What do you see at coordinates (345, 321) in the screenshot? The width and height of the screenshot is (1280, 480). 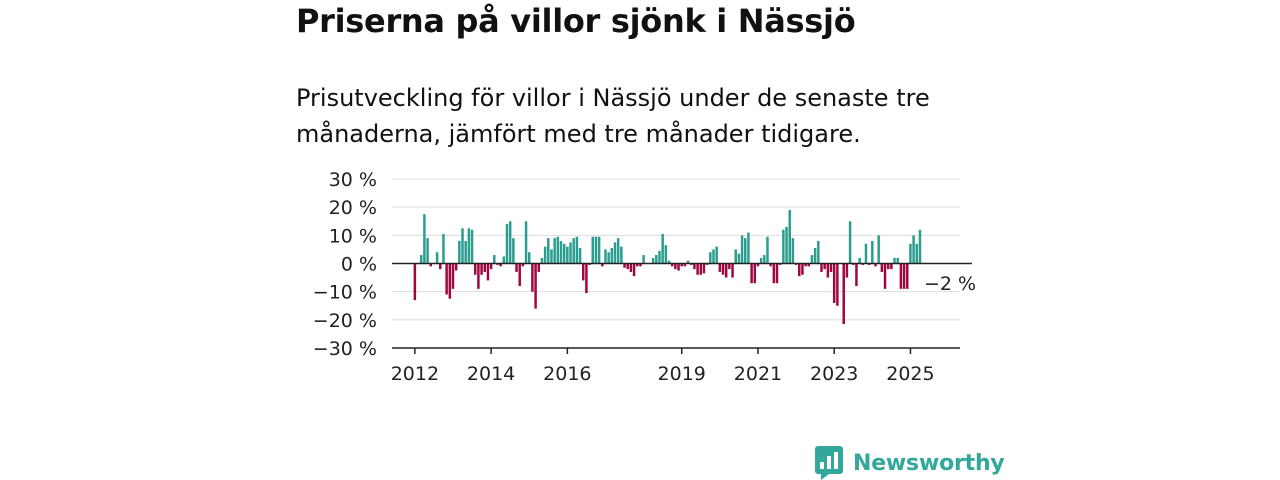 I see `y-tick-label: −20 %` at bounding box center [345, 321].